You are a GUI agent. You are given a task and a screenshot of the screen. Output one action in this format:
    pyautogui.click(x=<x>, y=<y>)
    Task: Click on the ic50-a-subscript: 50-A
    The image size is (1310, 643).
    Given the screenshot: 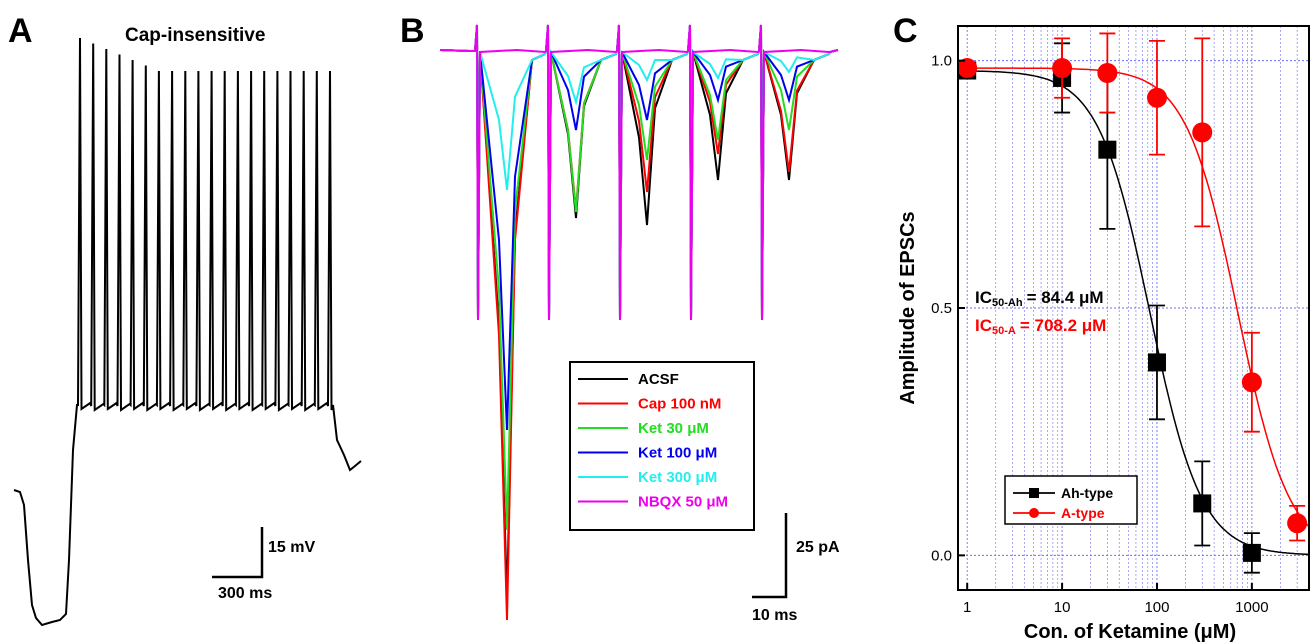 What is the action you would take?
    pyautogui.click(x=1004, y=331)
    